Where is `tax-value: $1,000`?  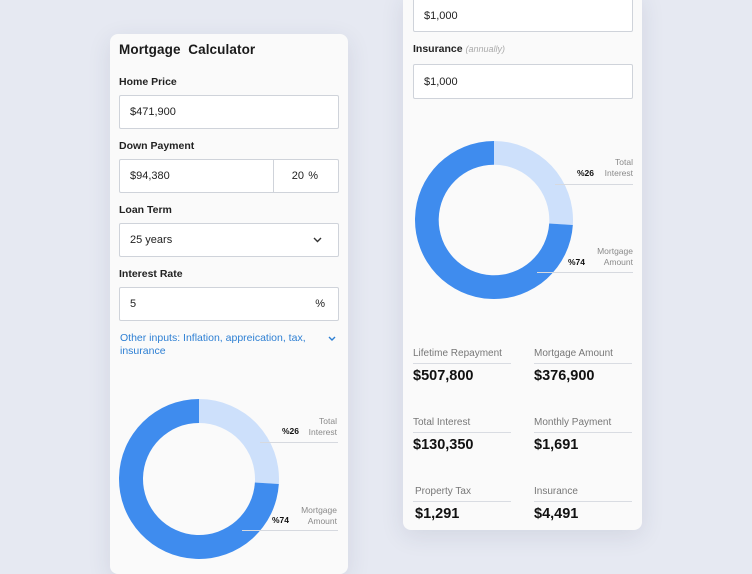
tax-value: $1,000 is located at coordinates (441, 16).